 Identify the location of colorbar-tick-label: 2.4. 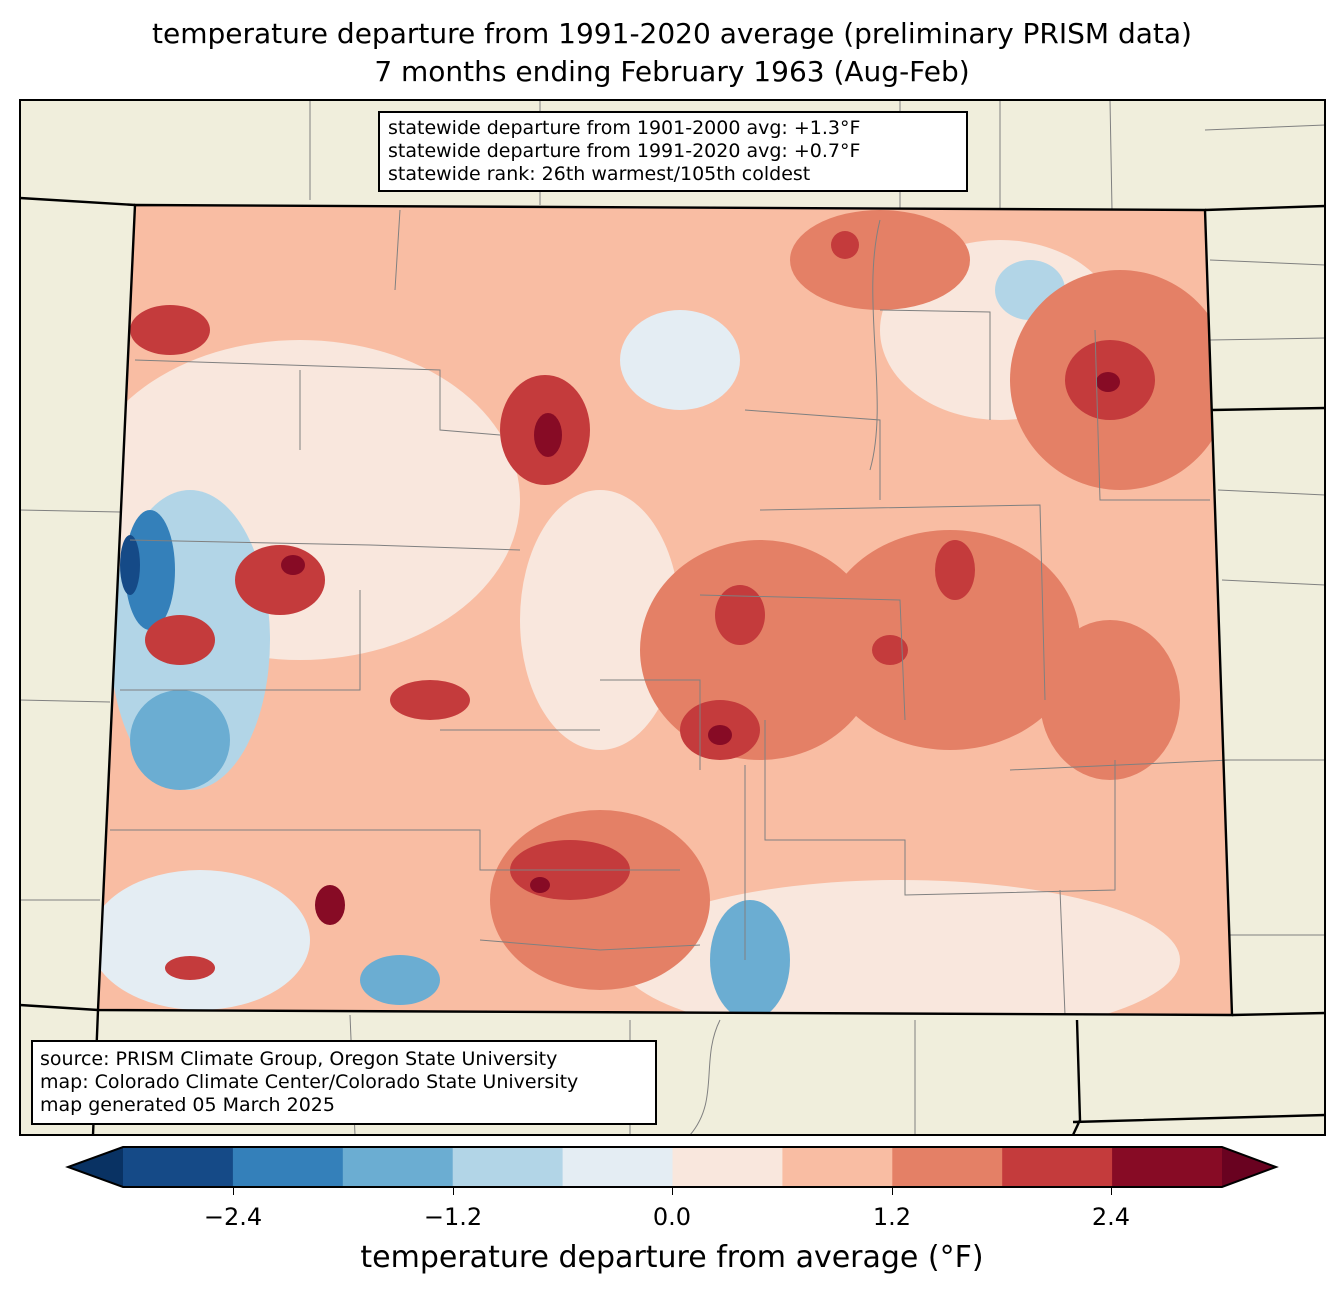
(1111, 1217).